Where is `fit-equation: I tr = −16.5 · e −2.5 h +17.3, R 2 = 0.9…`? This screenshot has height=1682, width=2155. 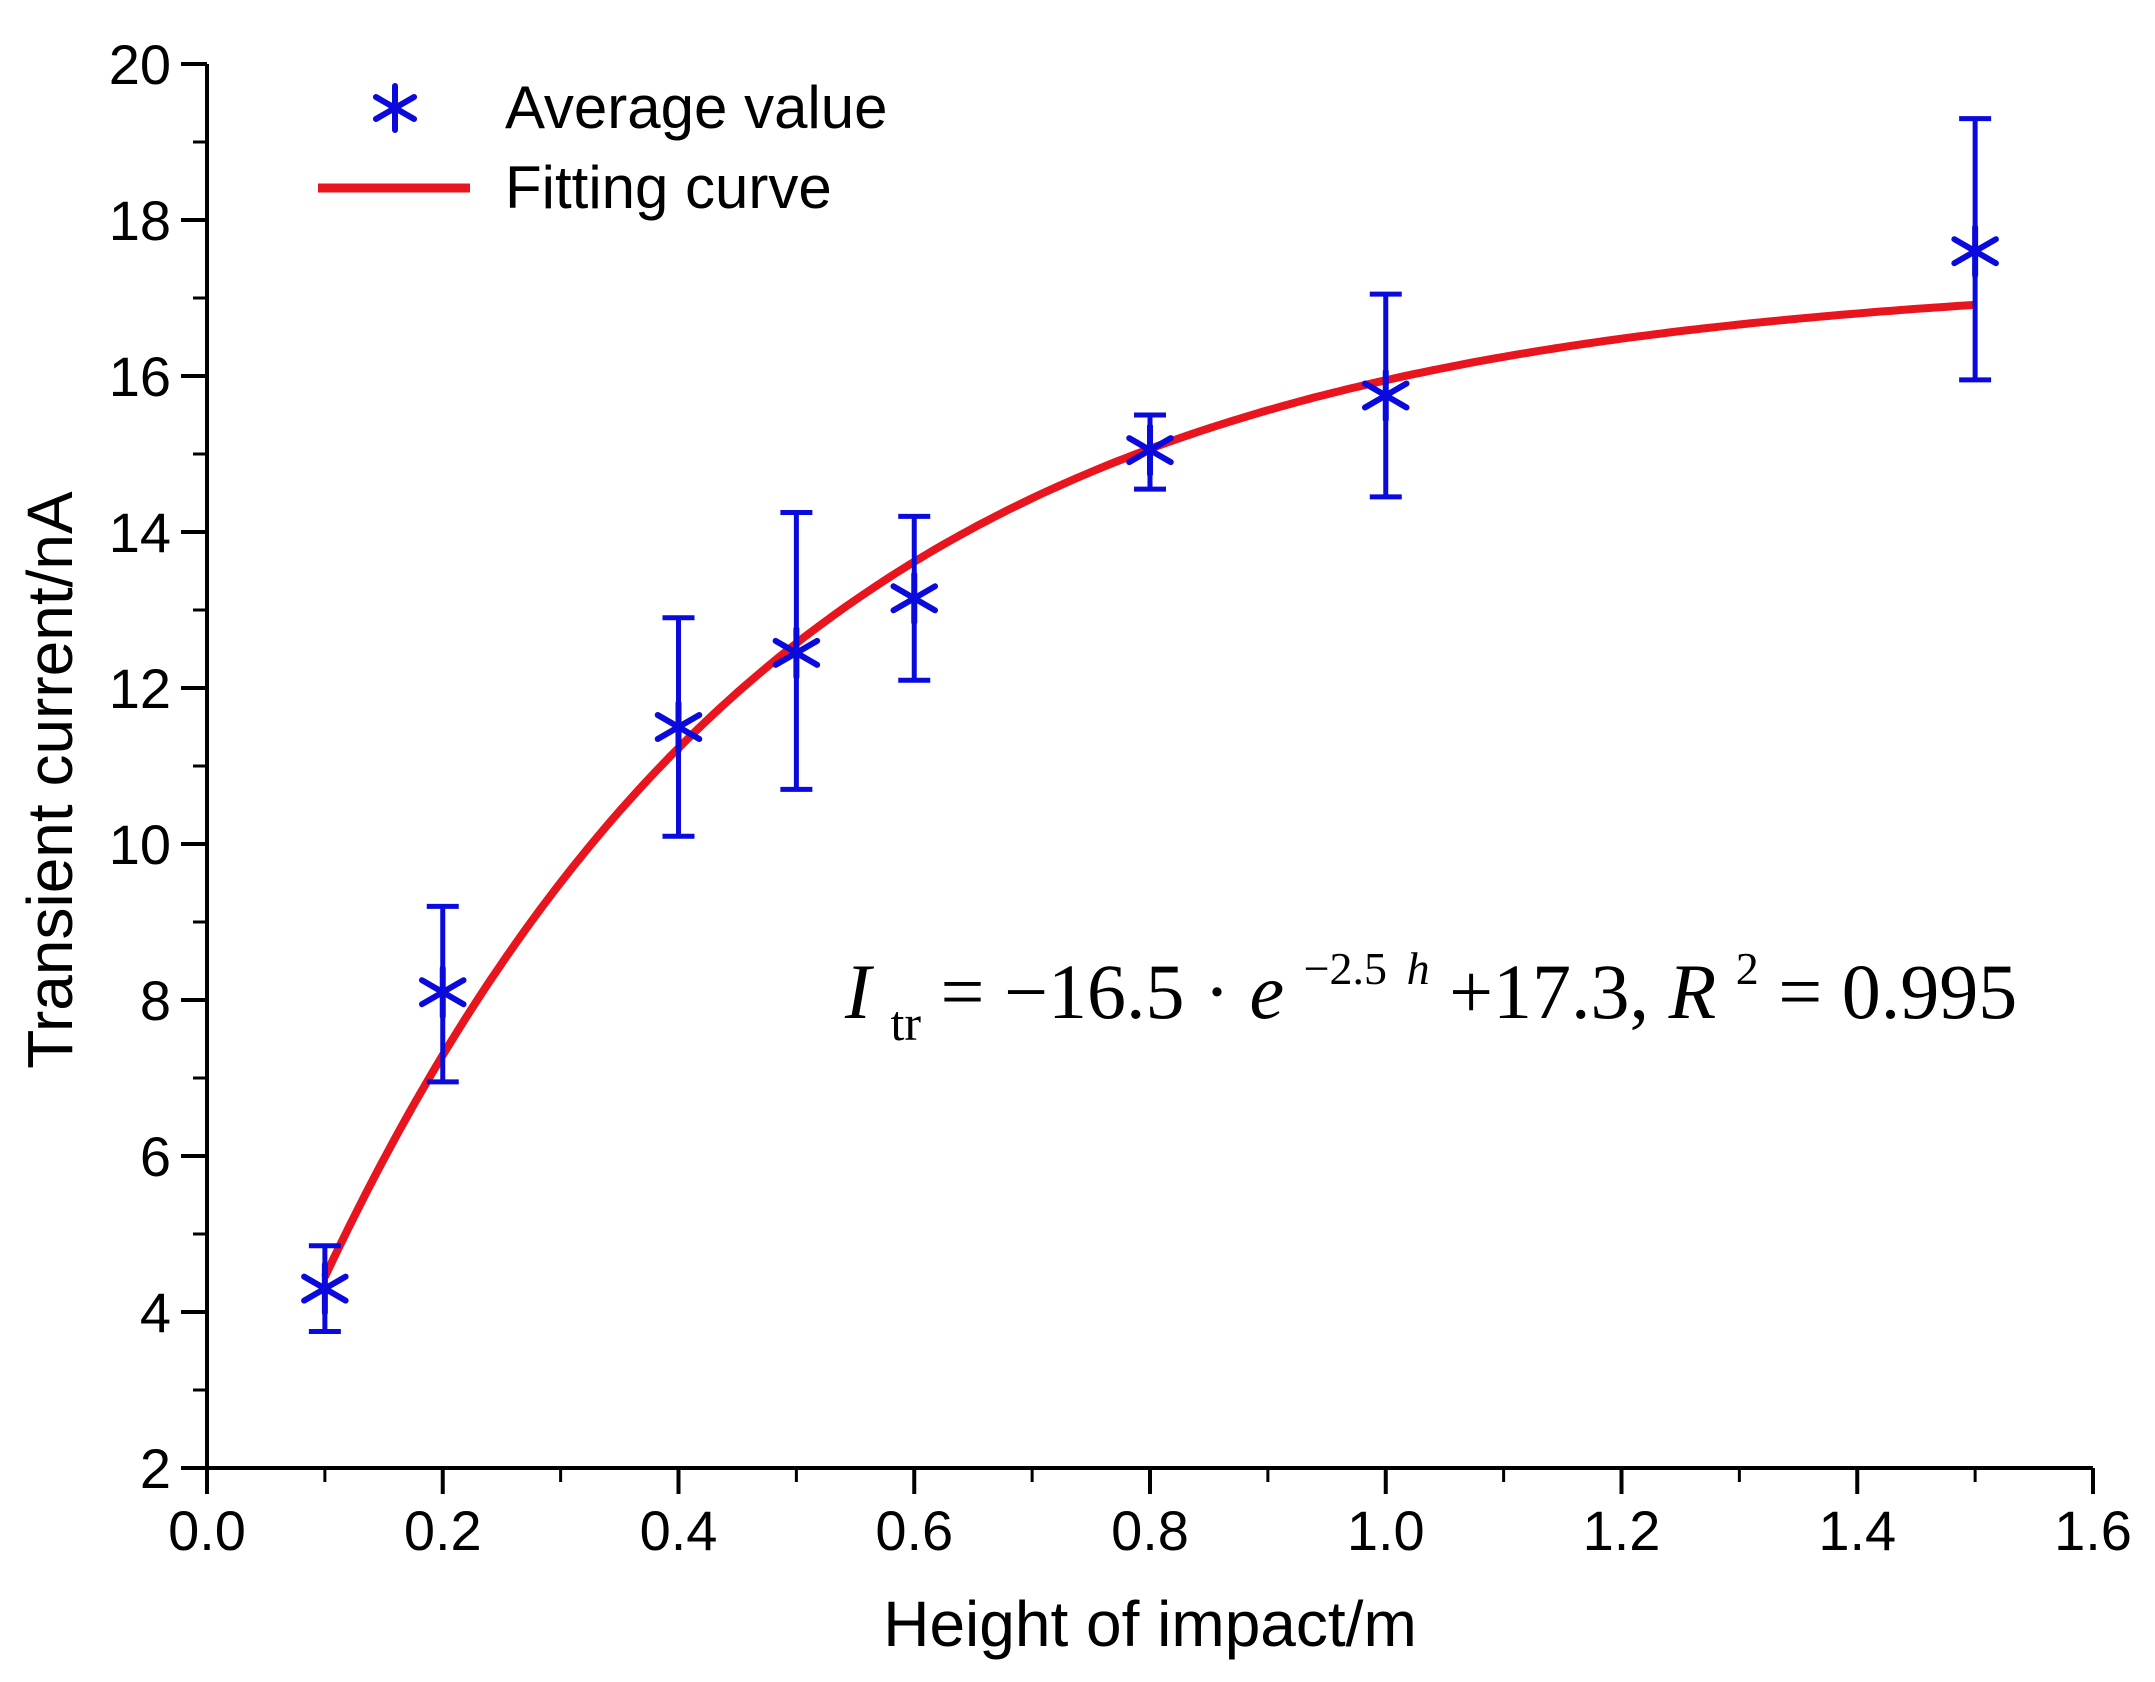 fit-equation: I tr = −16.5 · e −2.5 h +17.3, R 2 = 0.9… is located at coordinates (1430, 985).